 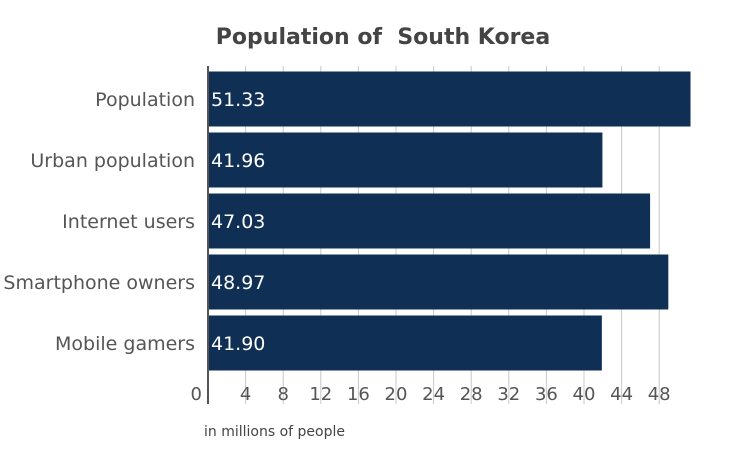 I want to click on x-tick-label: 8, so click(x=282, y=394).